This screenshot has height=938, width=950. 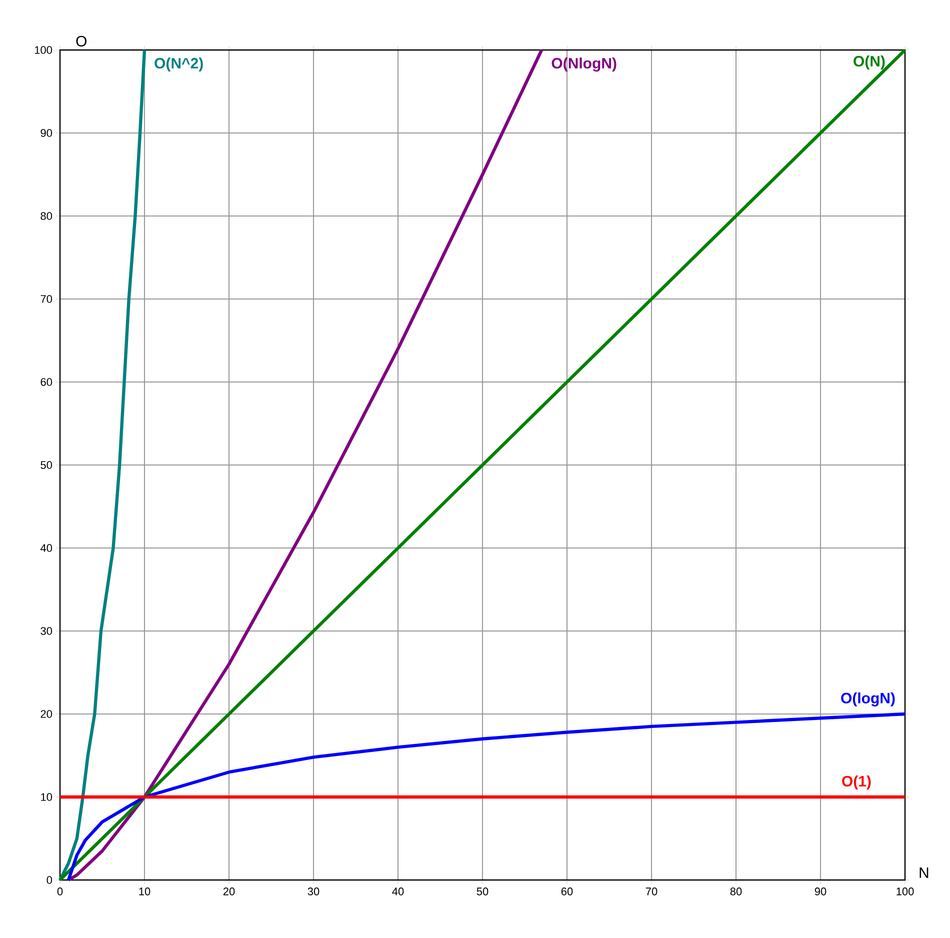 What do you see at coordinates (314, 892) in the screenshot?
I see `x-tick-label: 30` at bounding box center [314, 892].